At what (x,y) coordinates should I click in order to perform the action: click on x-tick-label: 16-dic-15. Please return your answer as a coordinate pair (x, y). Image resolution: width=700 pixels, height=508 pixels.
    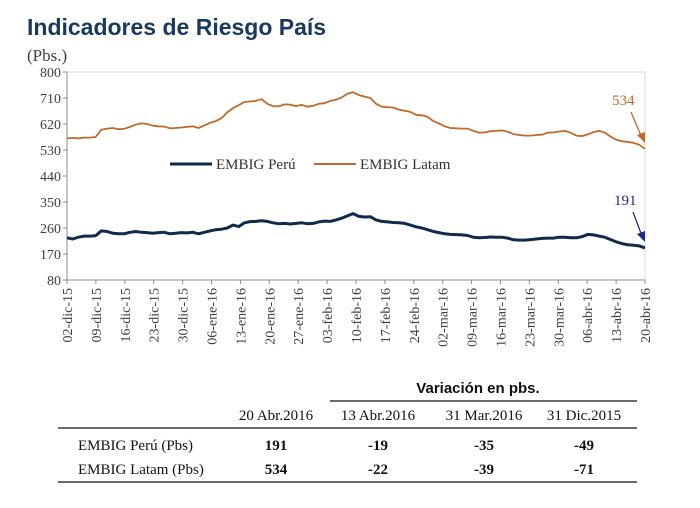
    Looking at the image, I should click on (126, 315).